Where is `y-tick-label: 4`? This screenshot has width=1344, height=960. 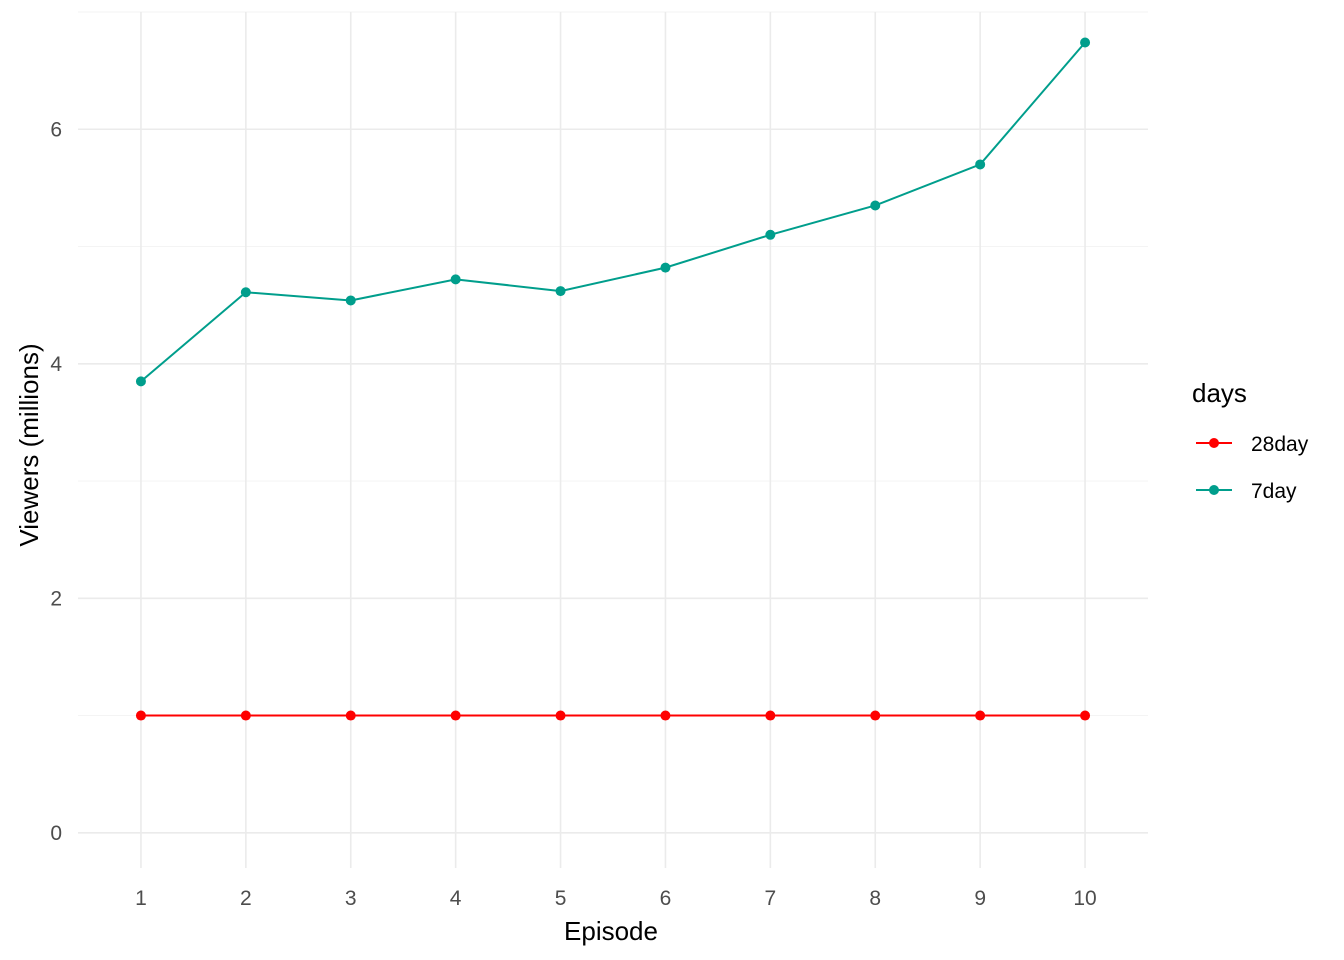 y-tick-label: 4 is located at coordinates (56, 364).